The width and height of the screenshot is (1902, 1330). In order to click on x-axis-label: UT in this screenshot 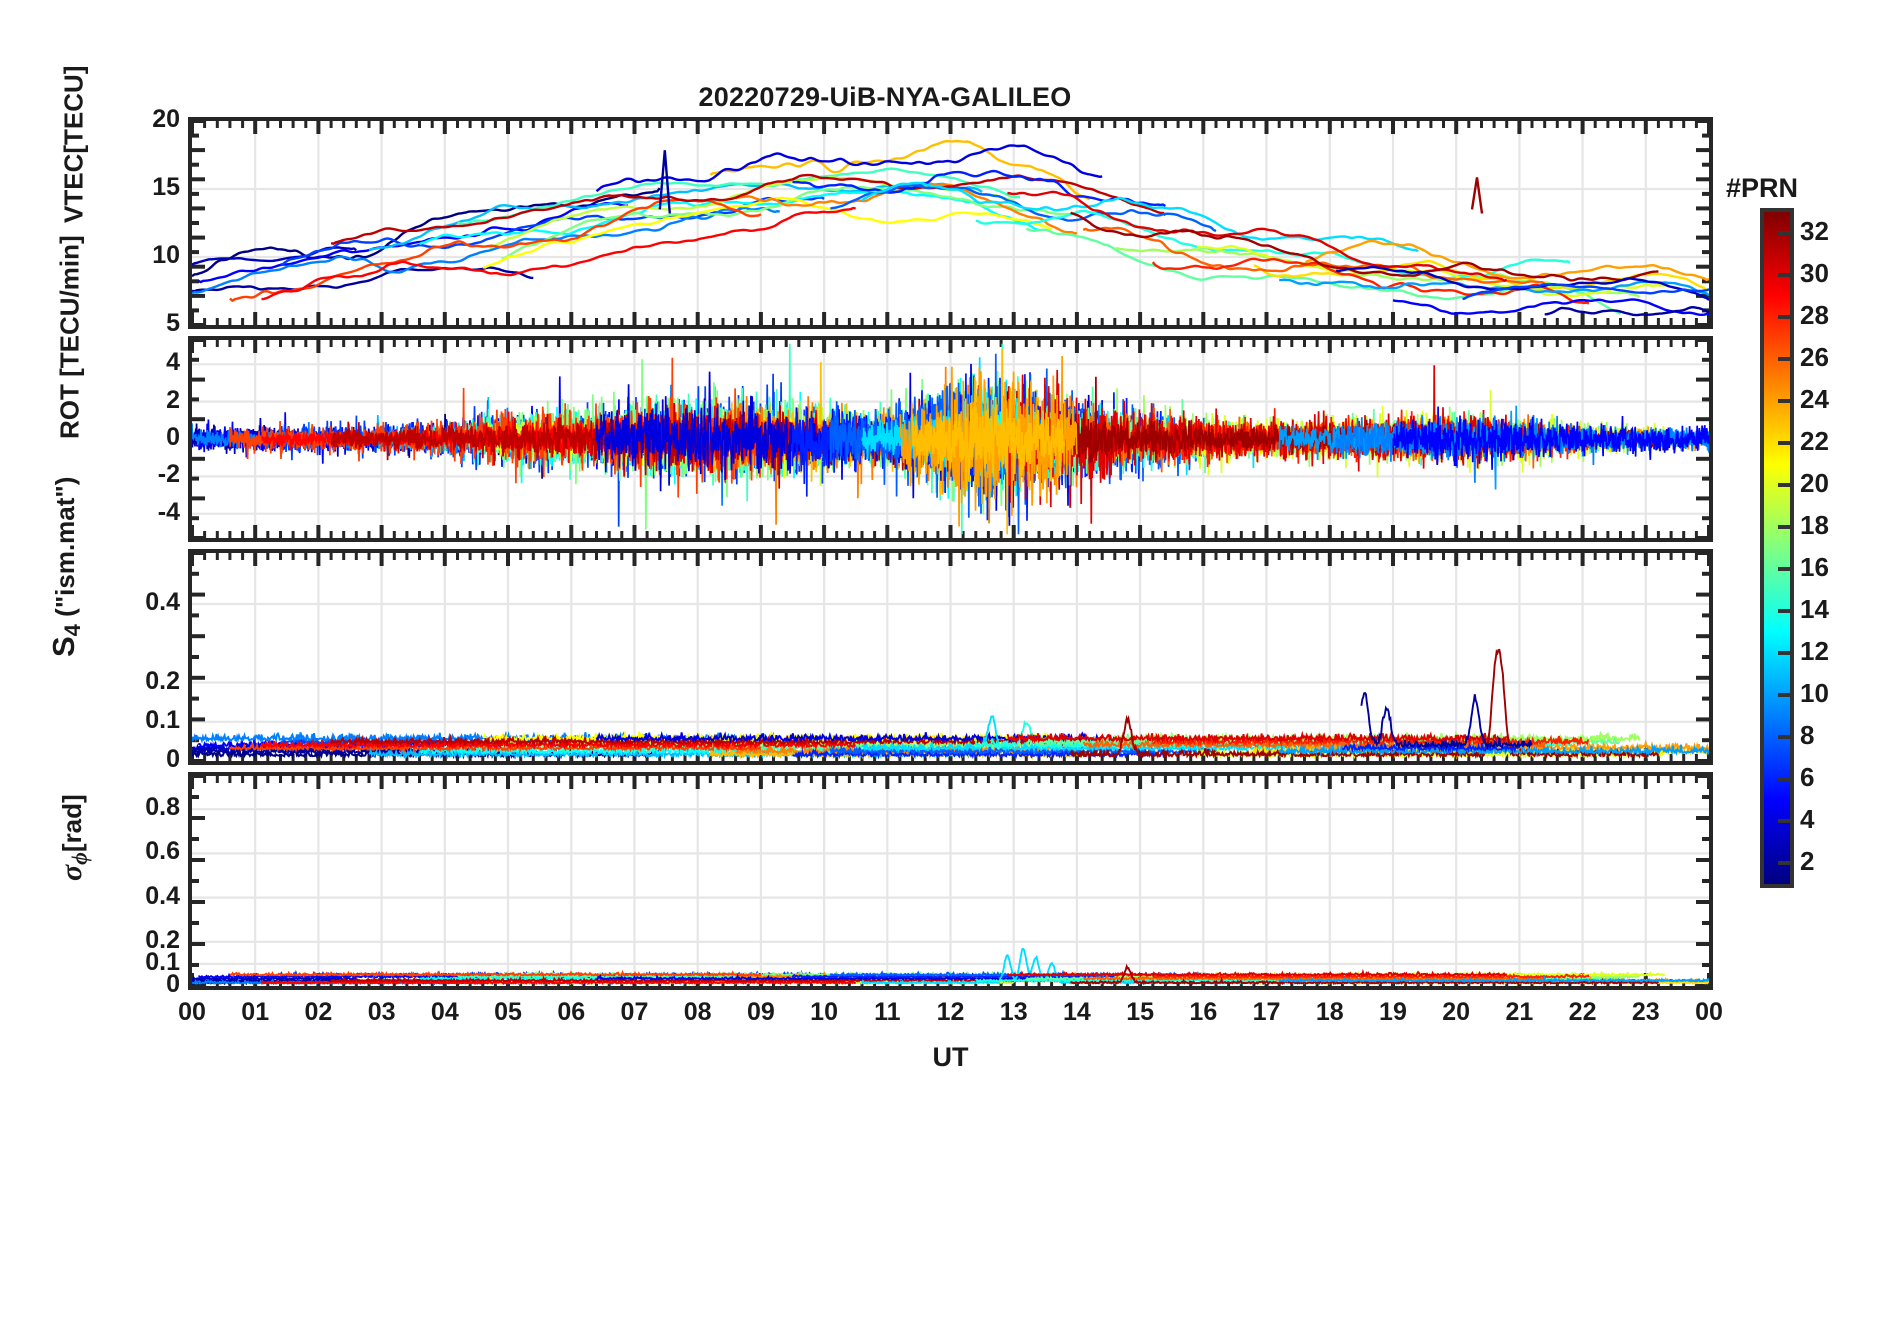, I will do `click(950, 1057)`.